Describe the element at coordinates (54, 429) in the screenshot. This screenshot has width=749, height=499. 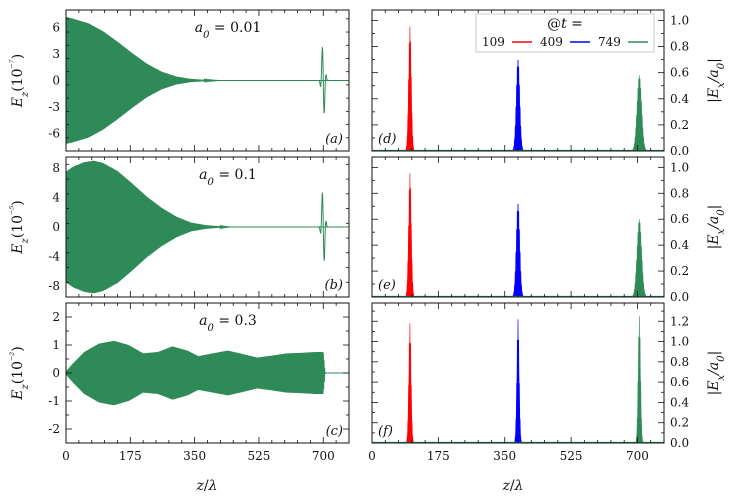
I see `y-tick-label: -2` at that location.